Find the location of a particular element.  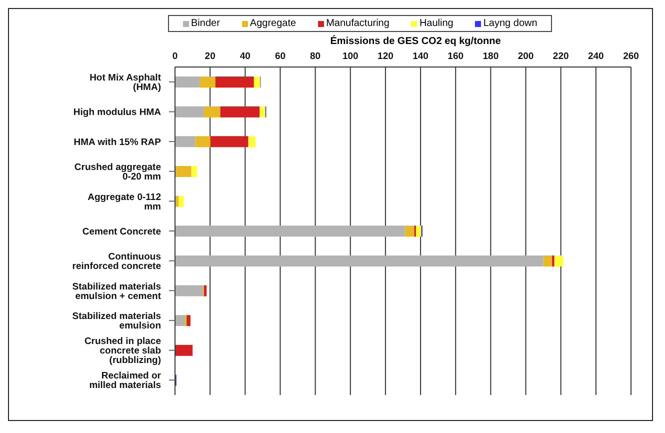

x-tick-label: 140 is located at coordinates (420, 56).